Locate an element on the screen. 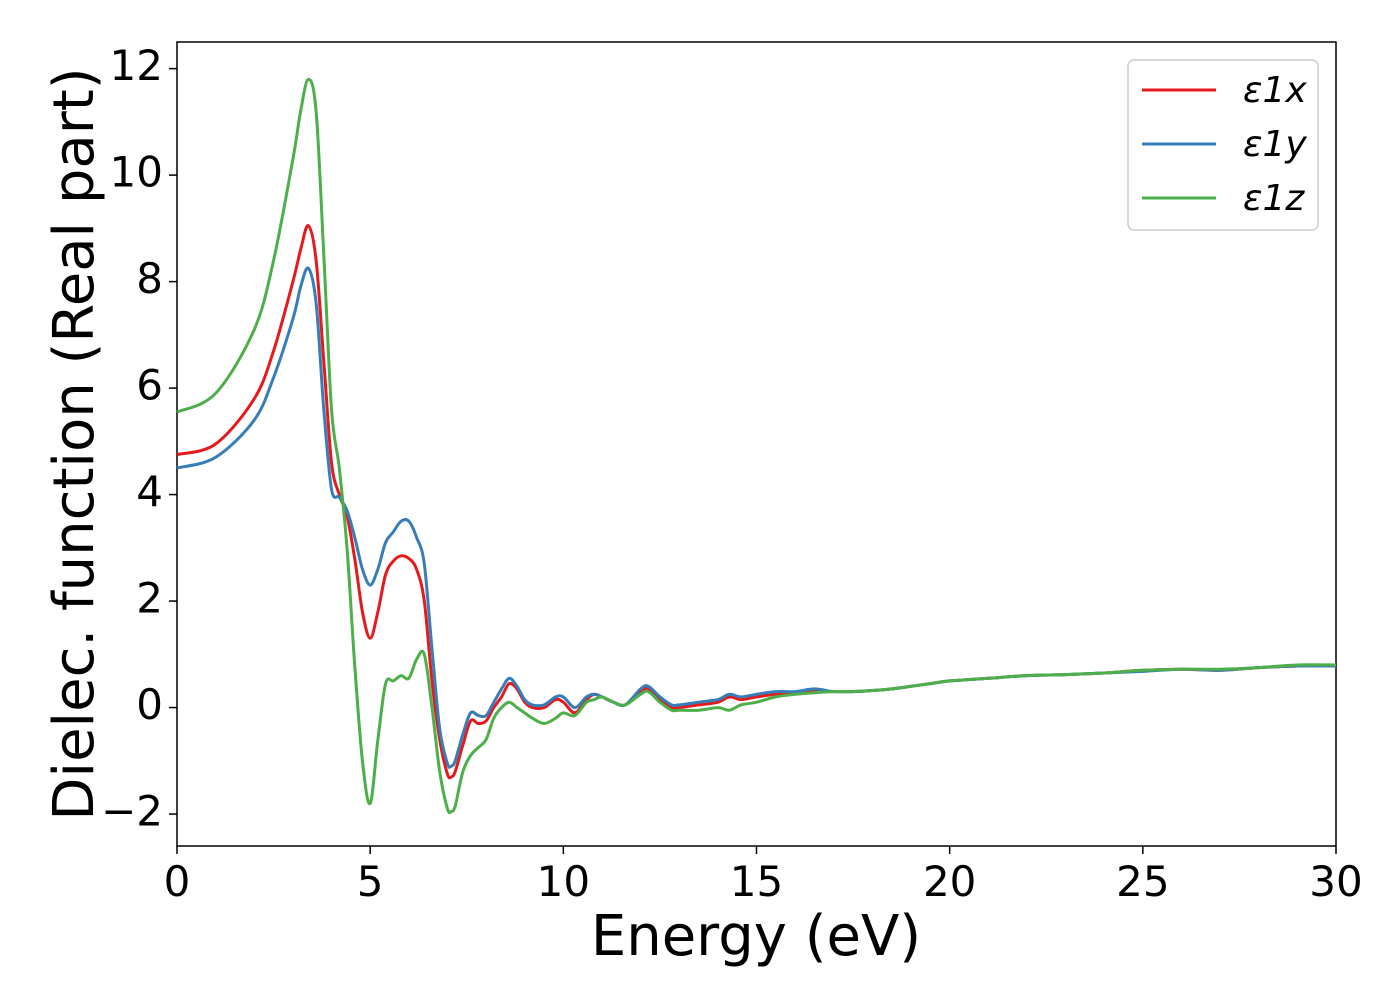 This screenshot has width=1400, height=1000. x-axis-label: Energy (eV) is located at coordinates (756, 936).